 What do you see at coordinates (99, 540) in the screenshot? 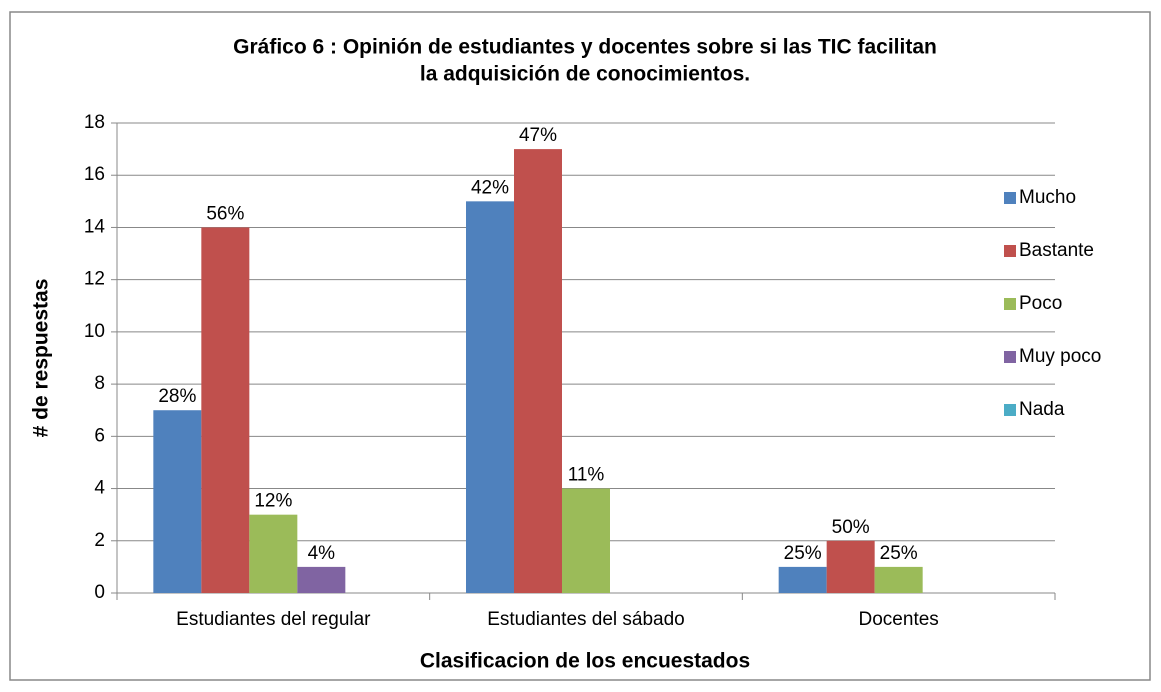
I see `y-tick-label: 2` at bounding box center [99, 540].